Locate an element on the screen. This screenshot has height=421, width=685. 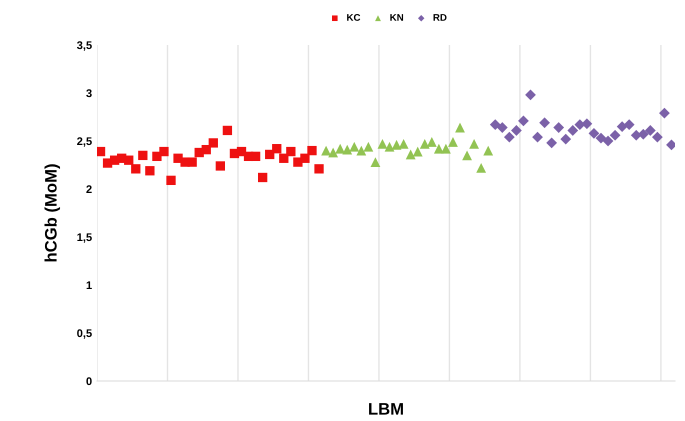
y-tick-label: 1 is located at coordinates (89, 285).